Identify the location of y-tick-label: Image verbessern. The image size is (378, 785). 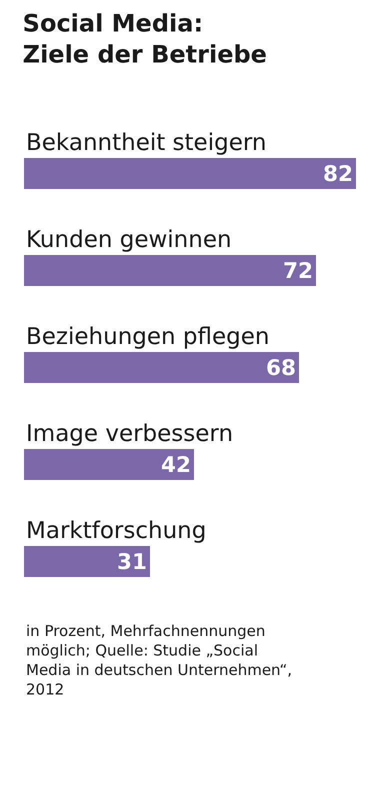
(130, 434).